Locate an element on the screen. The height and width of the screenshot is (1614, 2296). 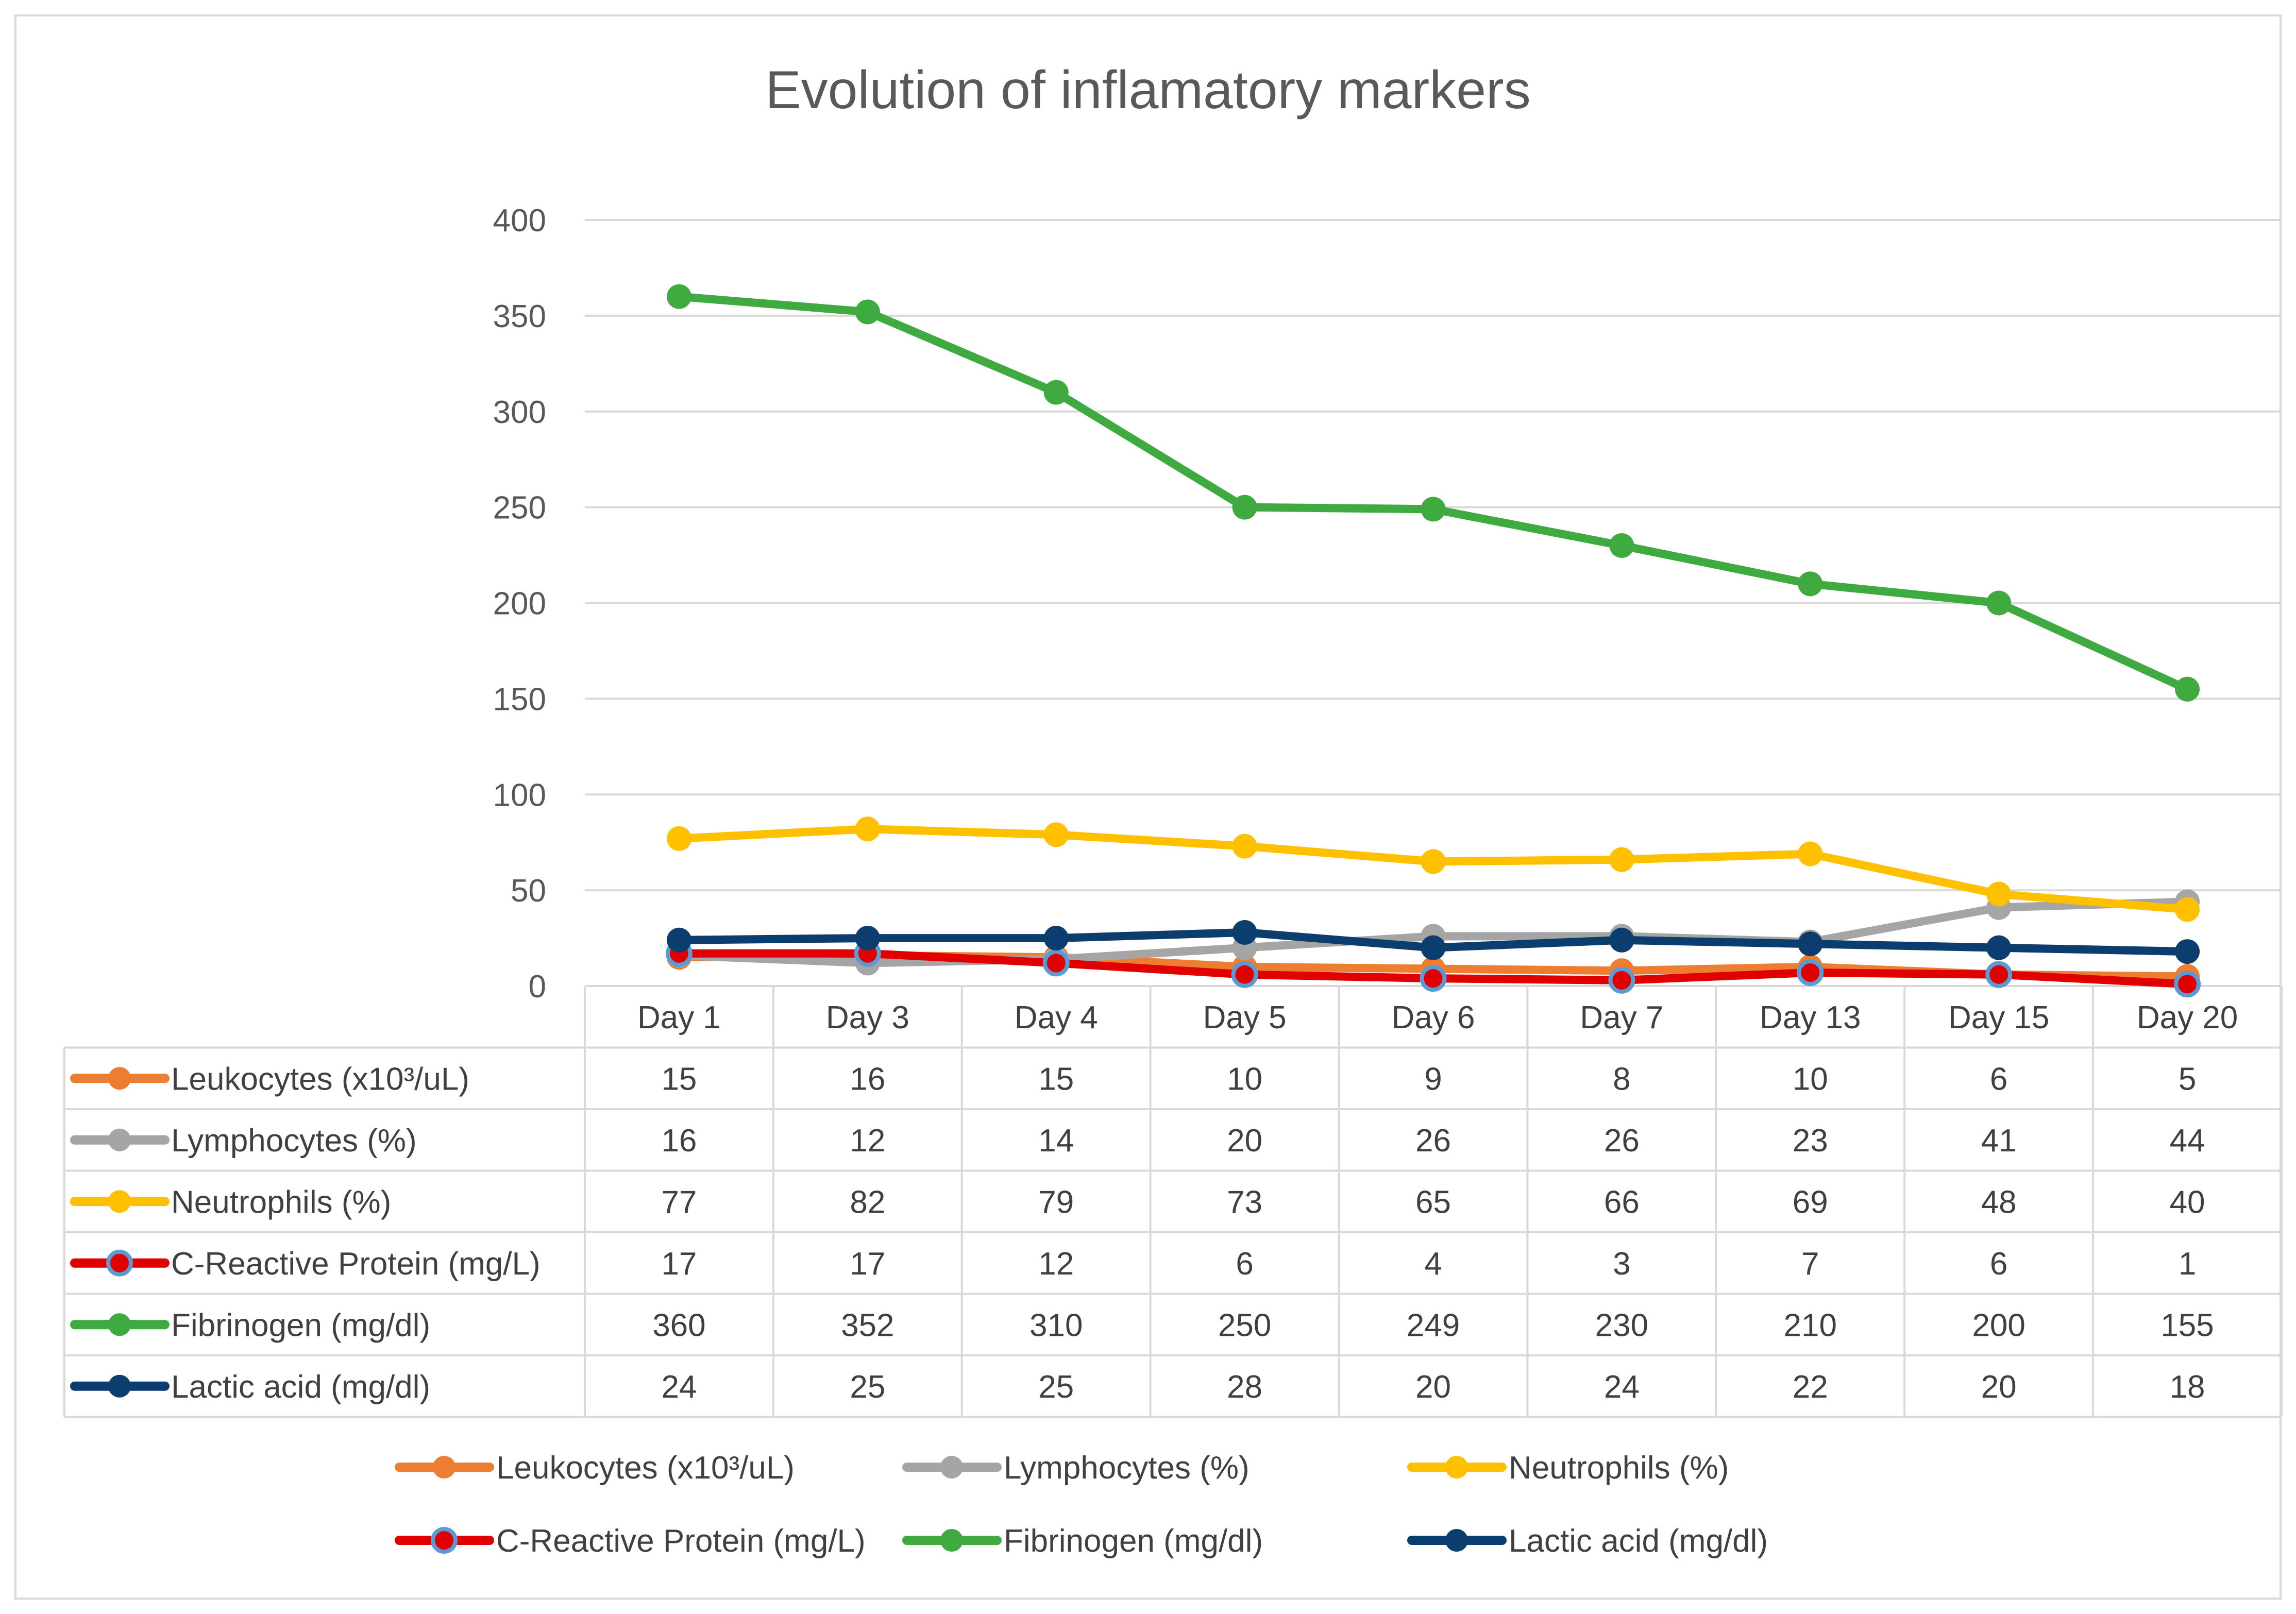
y-tick-label: 50 is located at coordinates (528, 891).